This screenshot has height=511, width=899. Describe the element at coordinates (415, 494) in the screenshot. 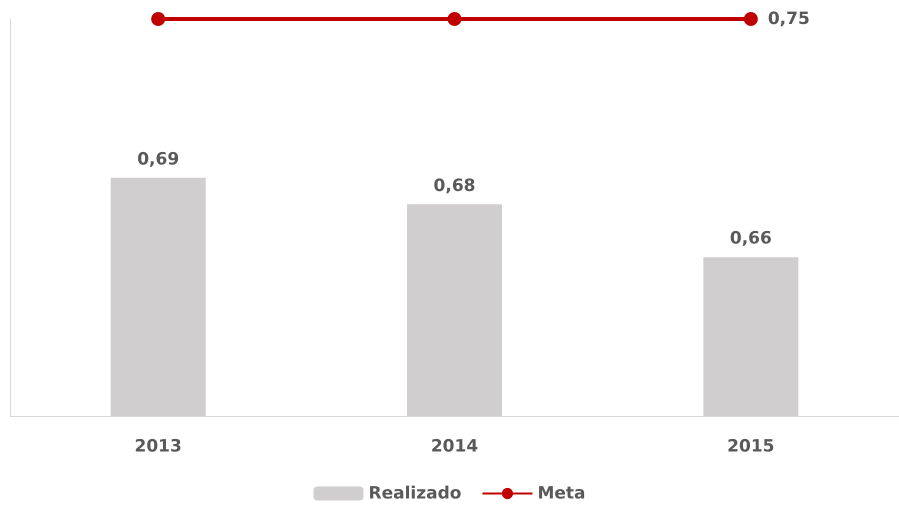

I see `legend-label: Realizado` at that location.